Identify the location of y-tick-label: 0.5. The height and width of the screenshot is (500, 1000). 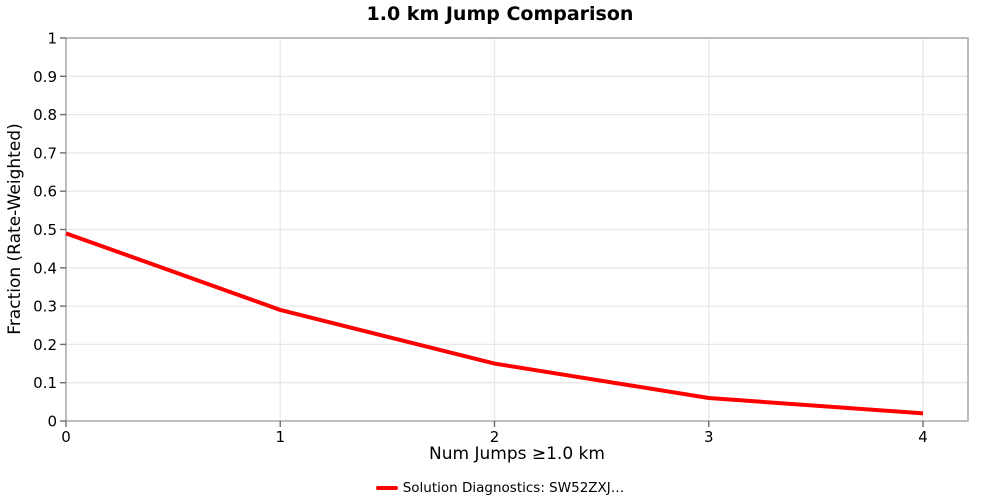
(45, 230).